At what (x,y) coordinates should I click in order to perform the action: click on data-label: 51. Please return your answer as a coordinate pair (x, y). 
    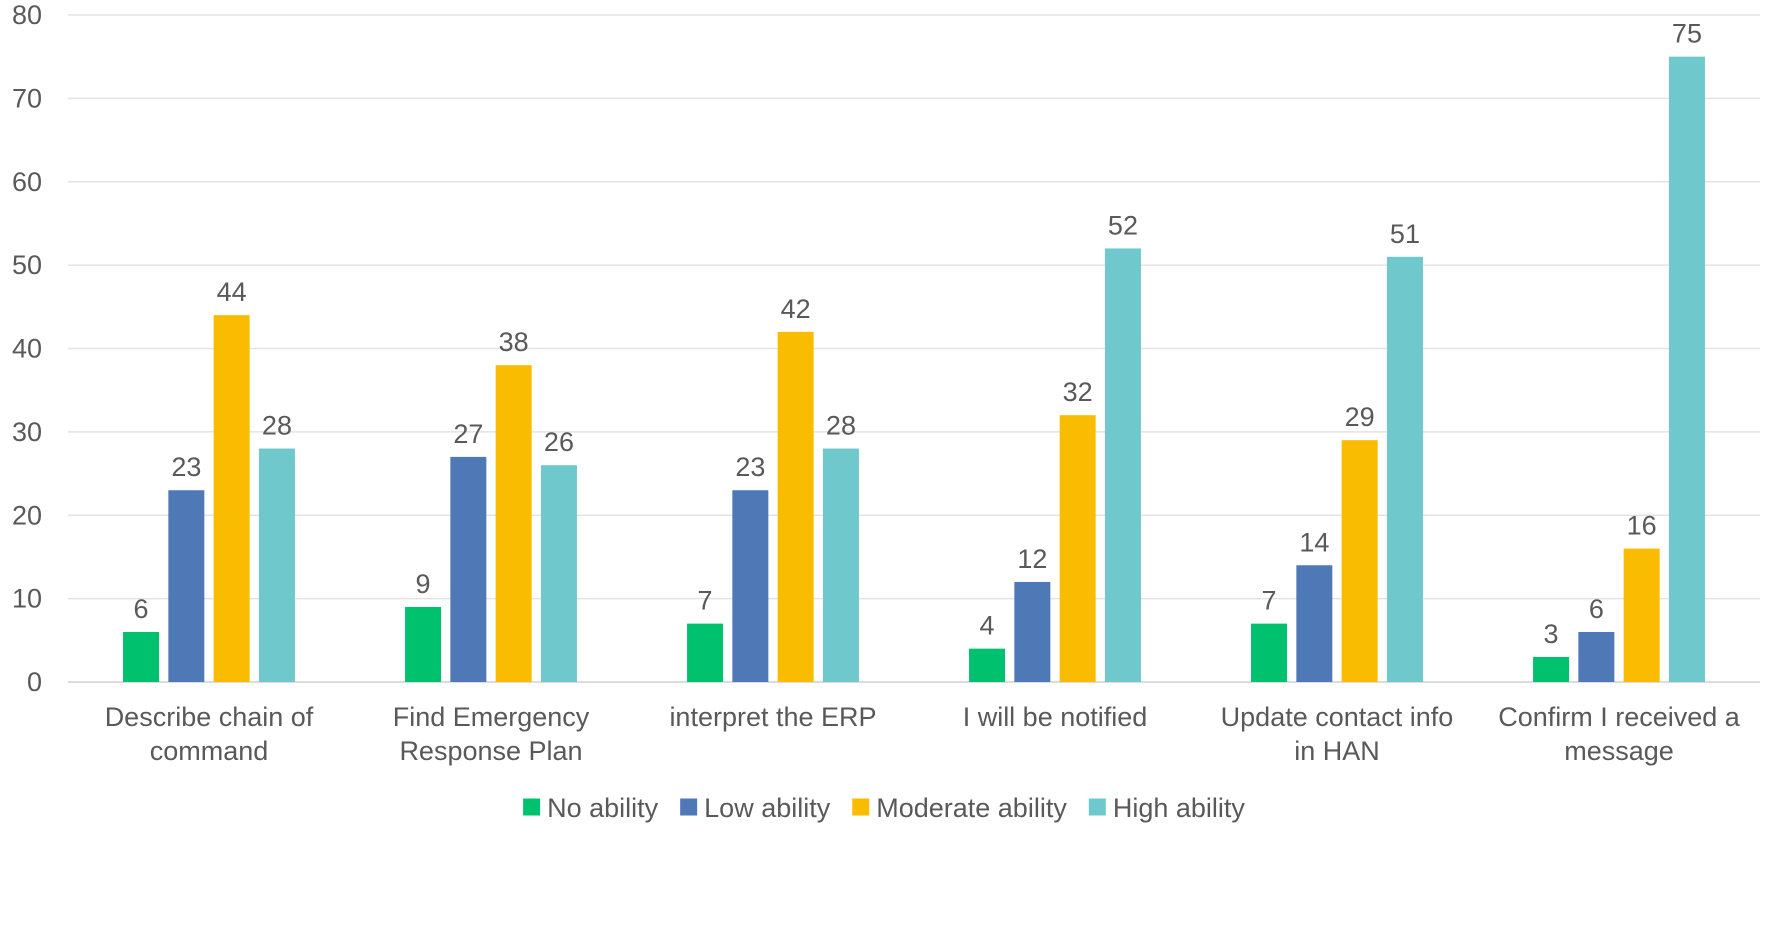
    Looking at the image, I should click on (1405, 234).